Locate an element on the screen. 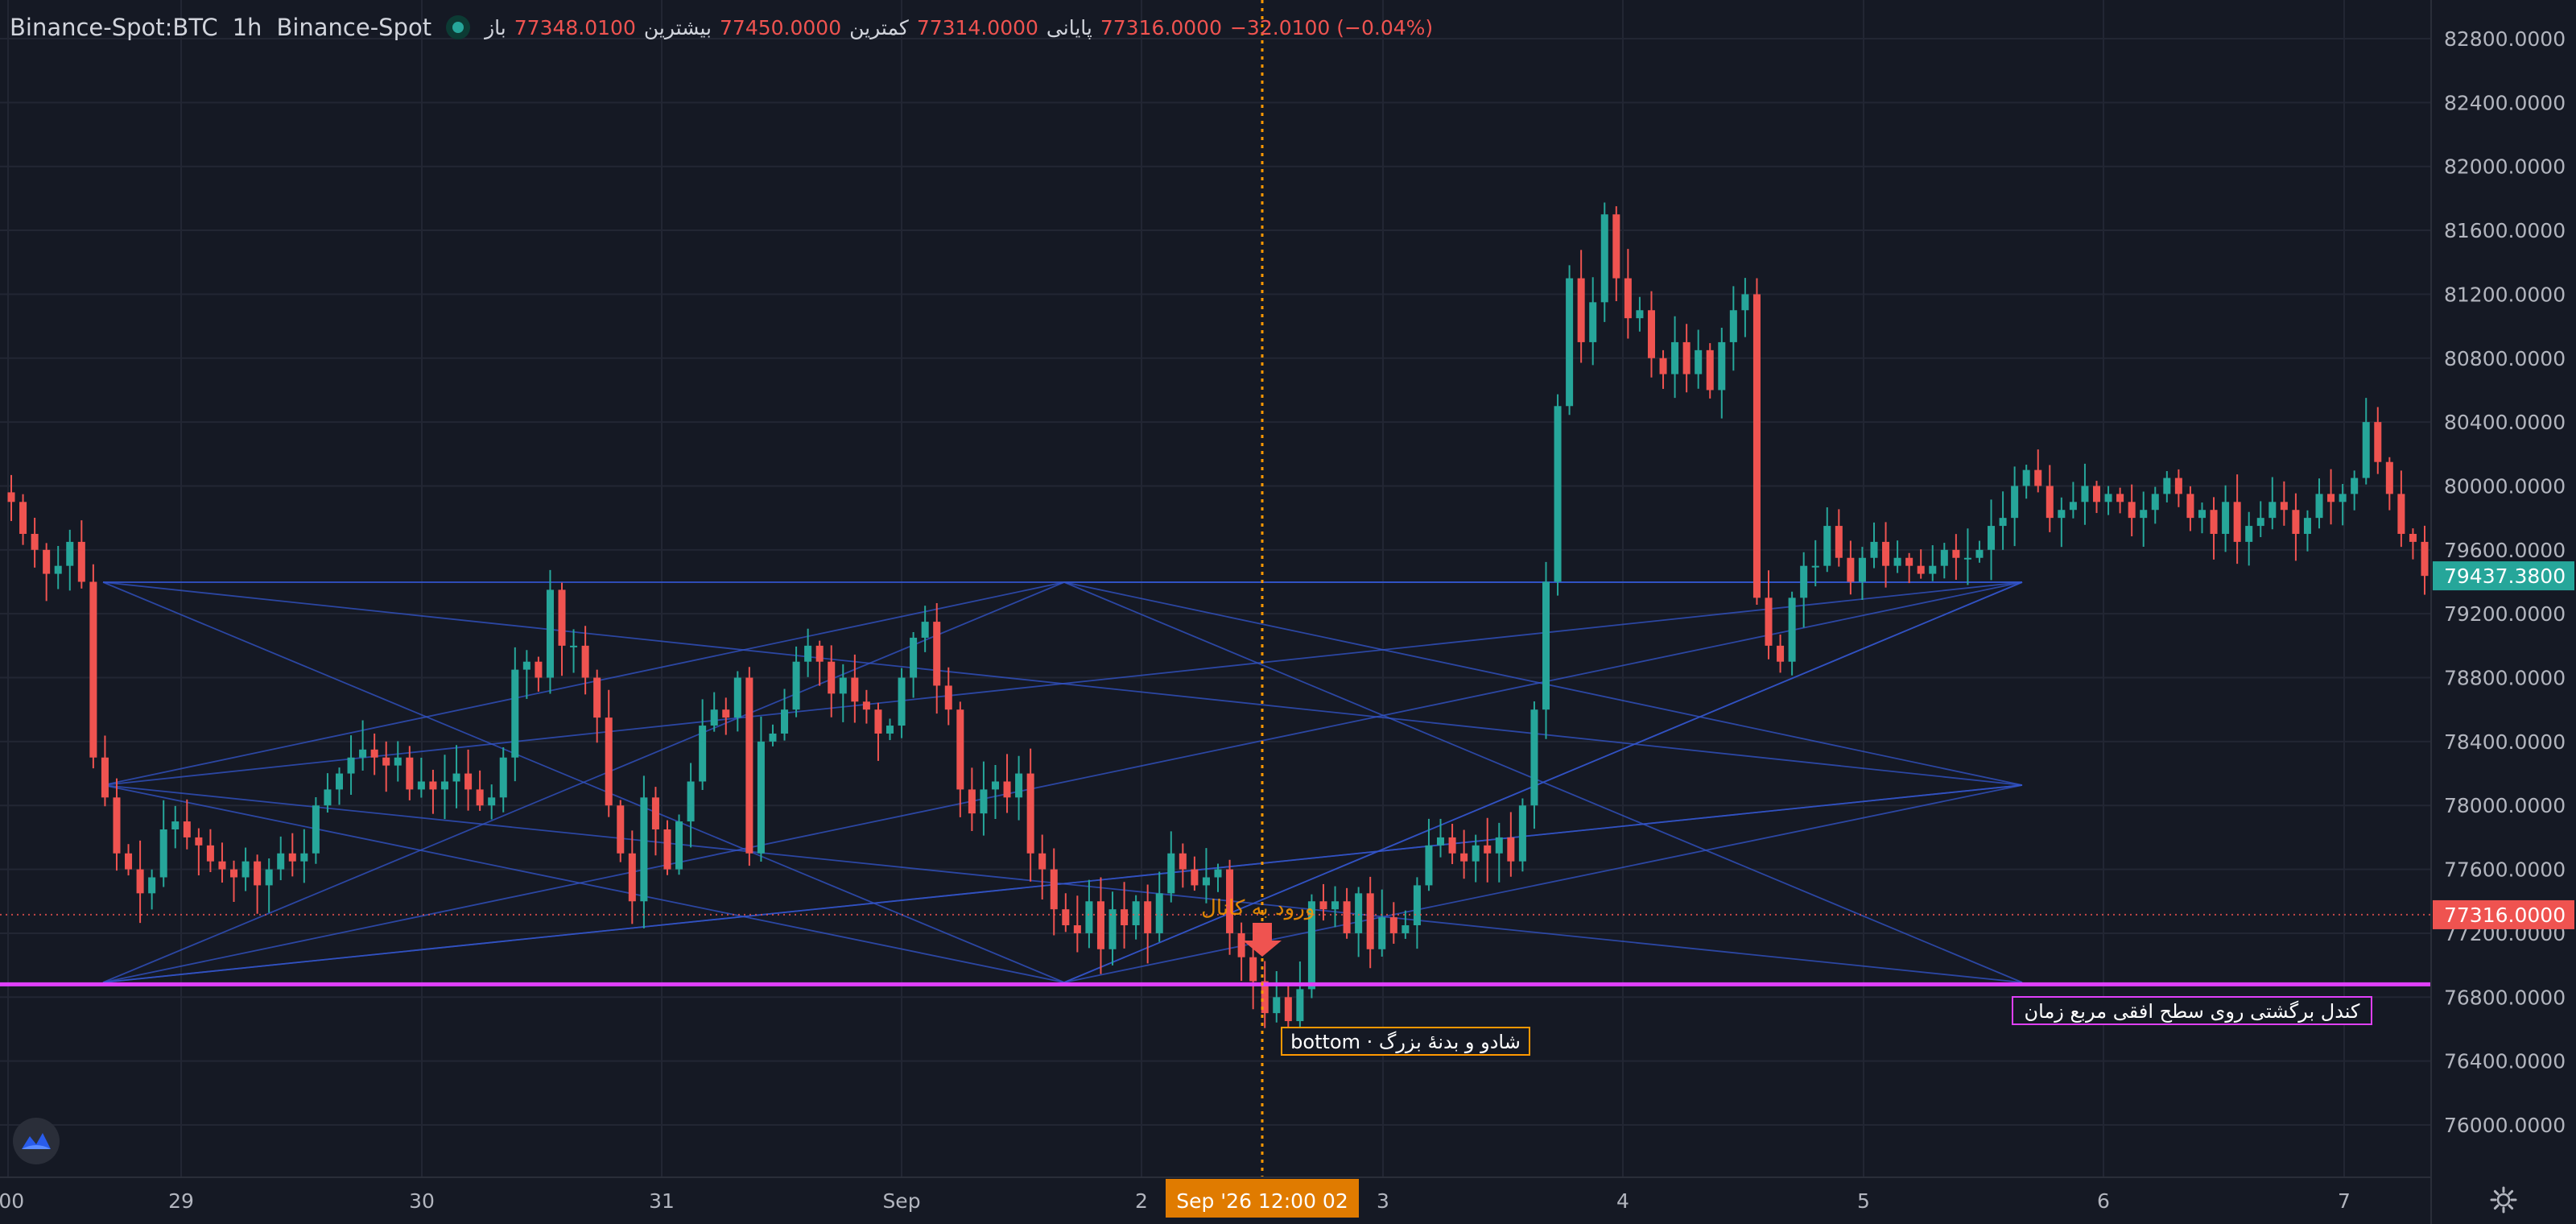 The height and width of the screenshot is (1224, 2576). tradingview-logo-icon is located at coordinates (36, 1141).